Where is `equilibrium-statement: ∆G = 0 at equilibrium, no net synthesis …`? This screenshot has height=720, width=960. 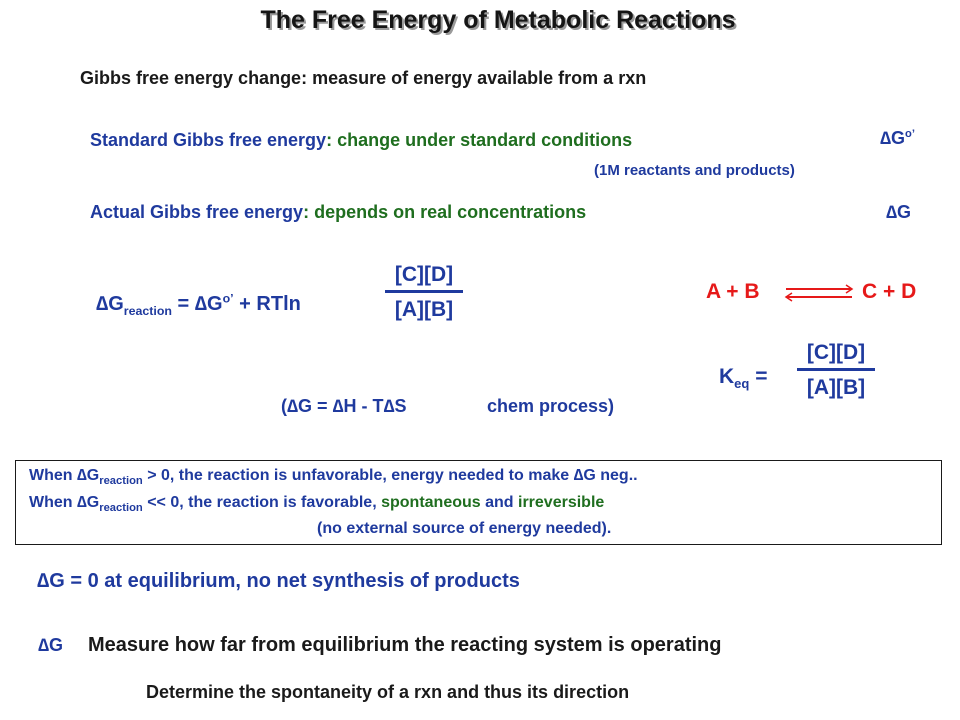
equilibrium-statement: ∆G = 0 at equilibrium, no net synthesis … is located at coordinates (278, 581).